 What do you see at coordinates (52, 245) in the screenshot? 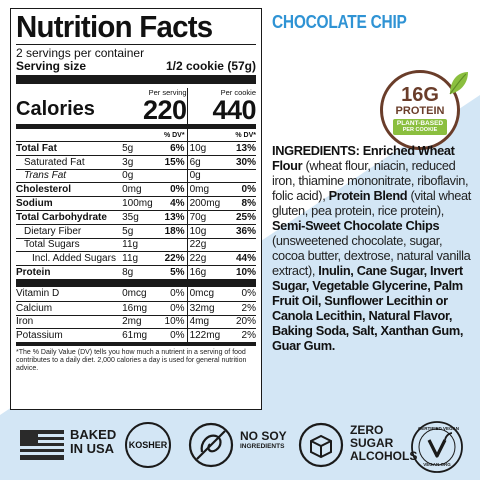
I see `nutrient-name: Total Sugars` at bounding box center [52, 245].